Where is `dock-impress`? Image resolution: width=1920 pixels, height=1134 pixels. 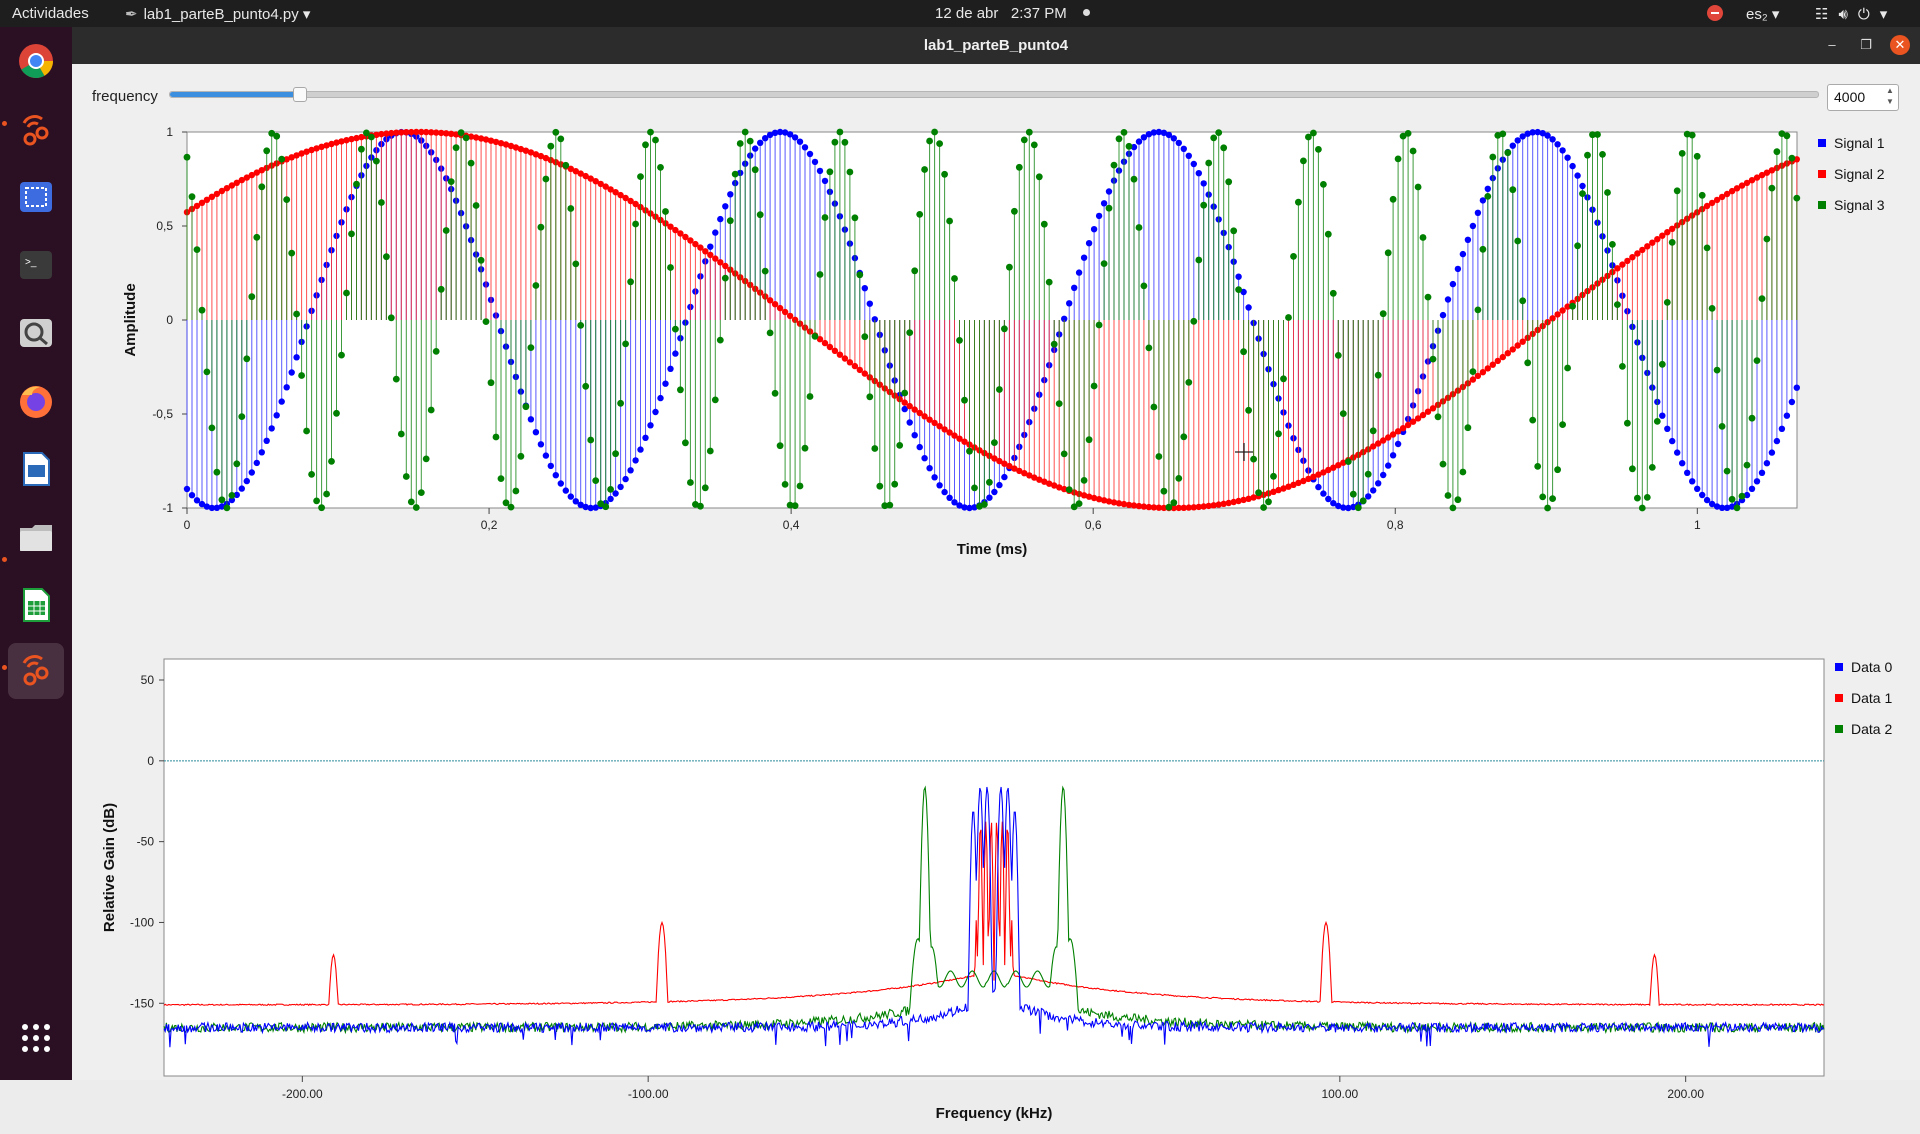
dock-impress is located at coordinates (36, 471).